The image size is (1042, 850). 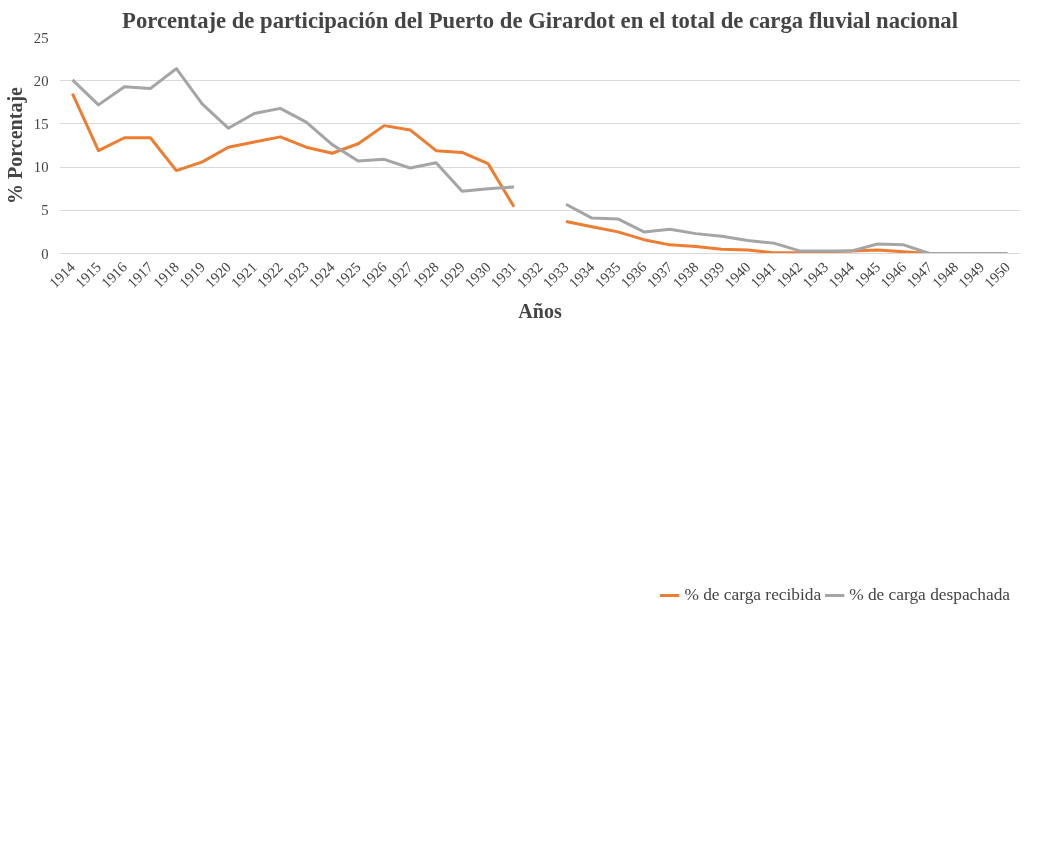 What do you see at coordinates (540, 20) in the screenshot?
I see `chart-title: Porcentaje de participación del Puerto de Girardot en el total de carga fluvial nacional` at bounding box center [540, 20].